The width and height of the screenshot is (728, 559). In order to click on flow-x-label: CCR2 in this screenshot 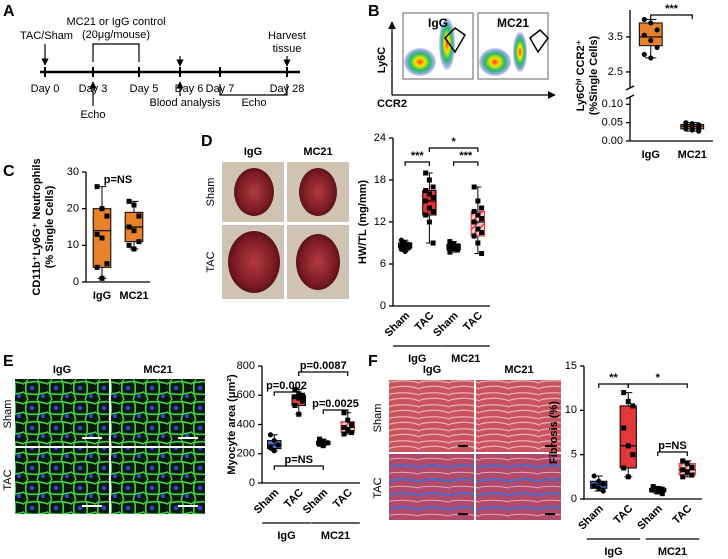, I will do `click(392, 104)`.